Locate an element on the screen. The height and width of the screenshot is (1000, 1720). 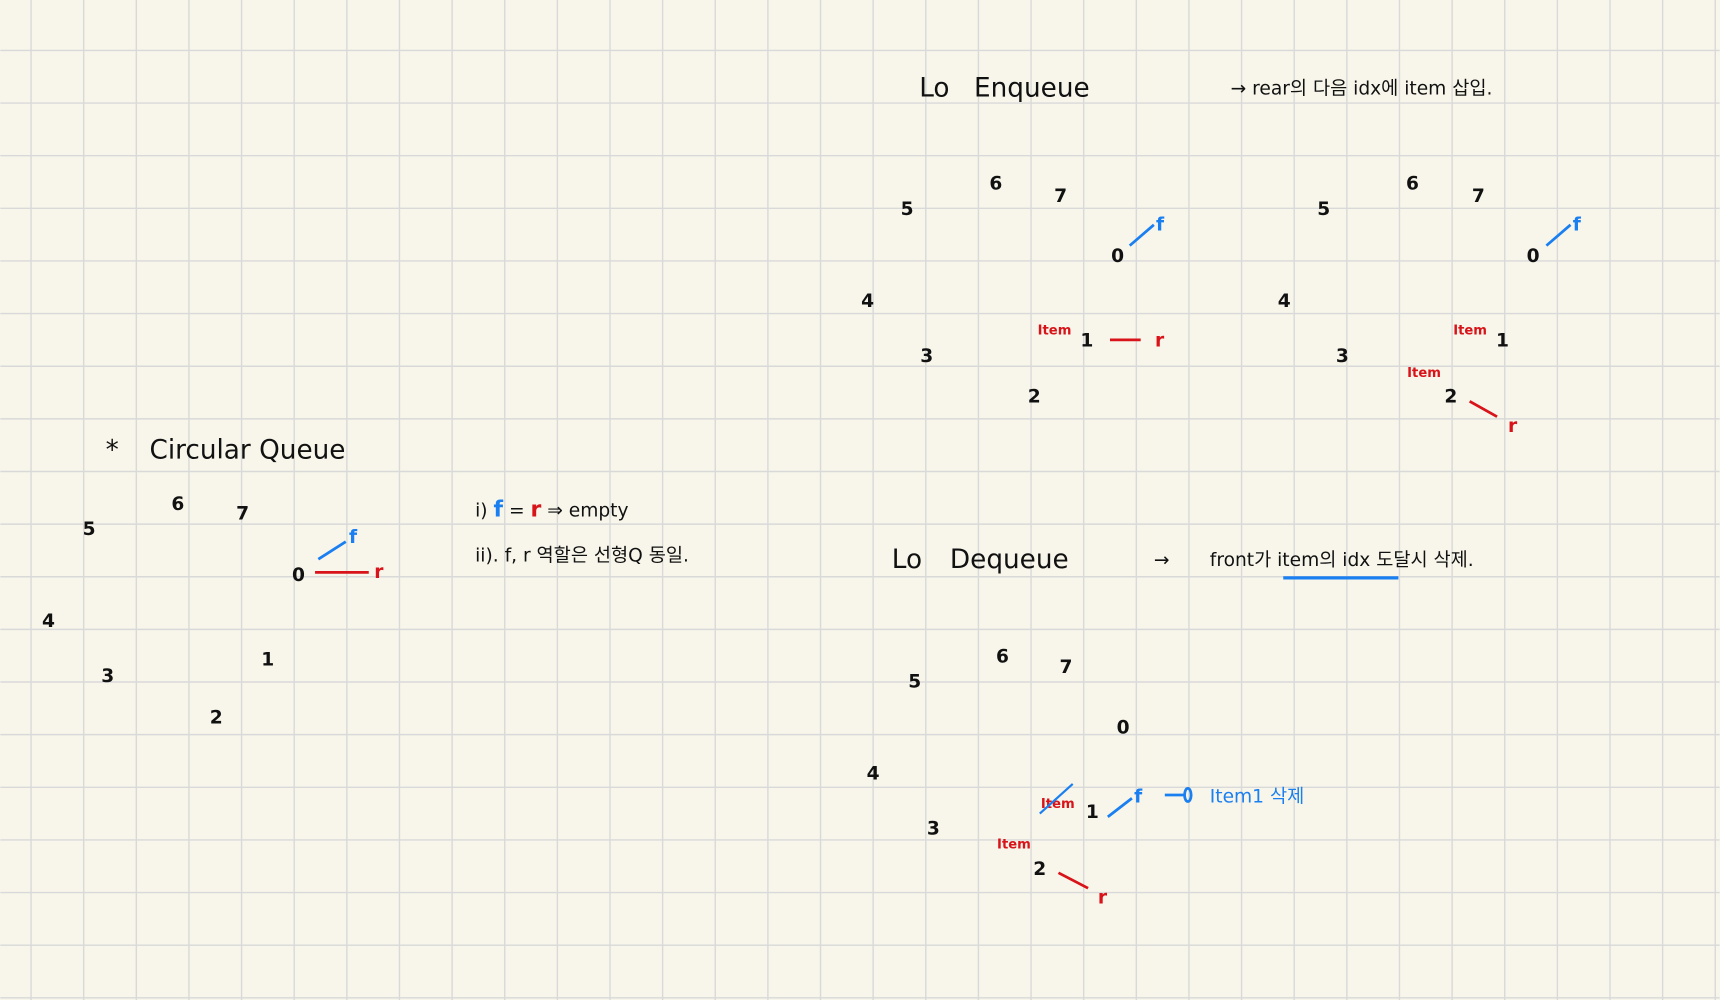
note-empty: i) f = r ⇒ empty is located at coordinates (551, 509).